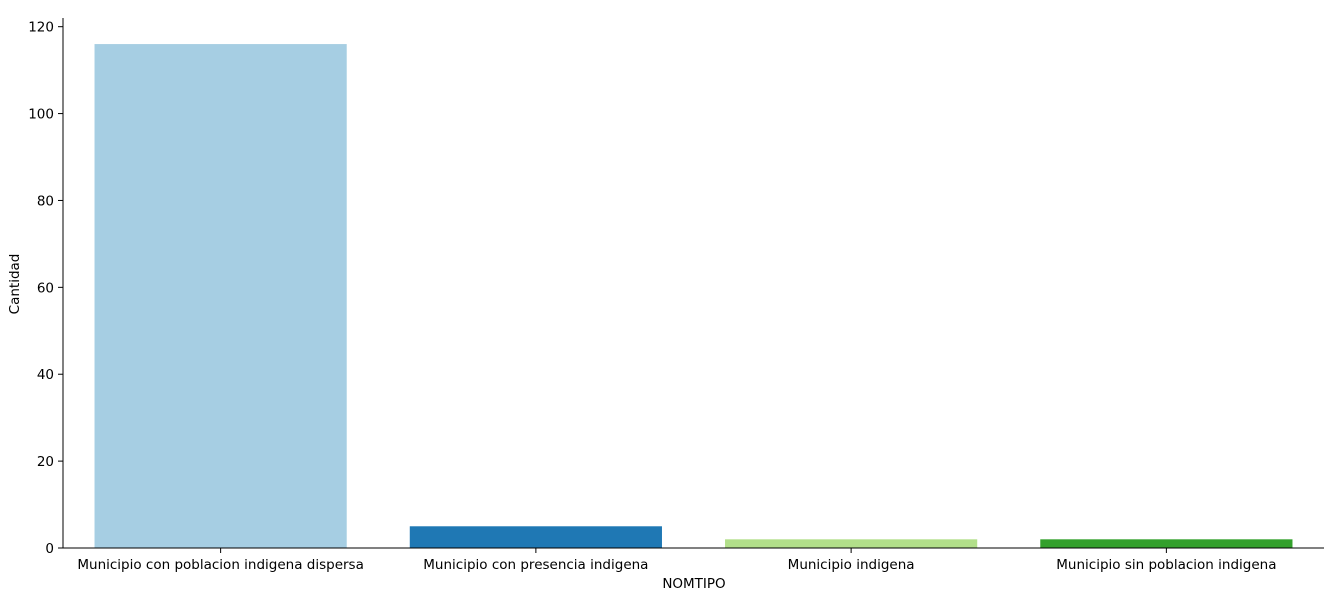 Image resolution: width=1340 pixels, height=594 pixels. I want to click on x-tick-label: Municipio con presencia indigena, so click(535, 565).